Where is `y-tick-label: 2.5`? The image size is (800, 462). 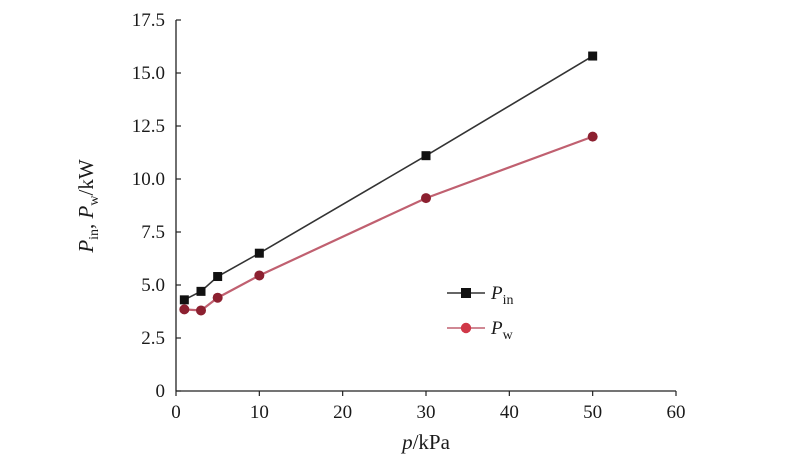
y-tick-label: 2.5 is located at coordinates (153, 338).